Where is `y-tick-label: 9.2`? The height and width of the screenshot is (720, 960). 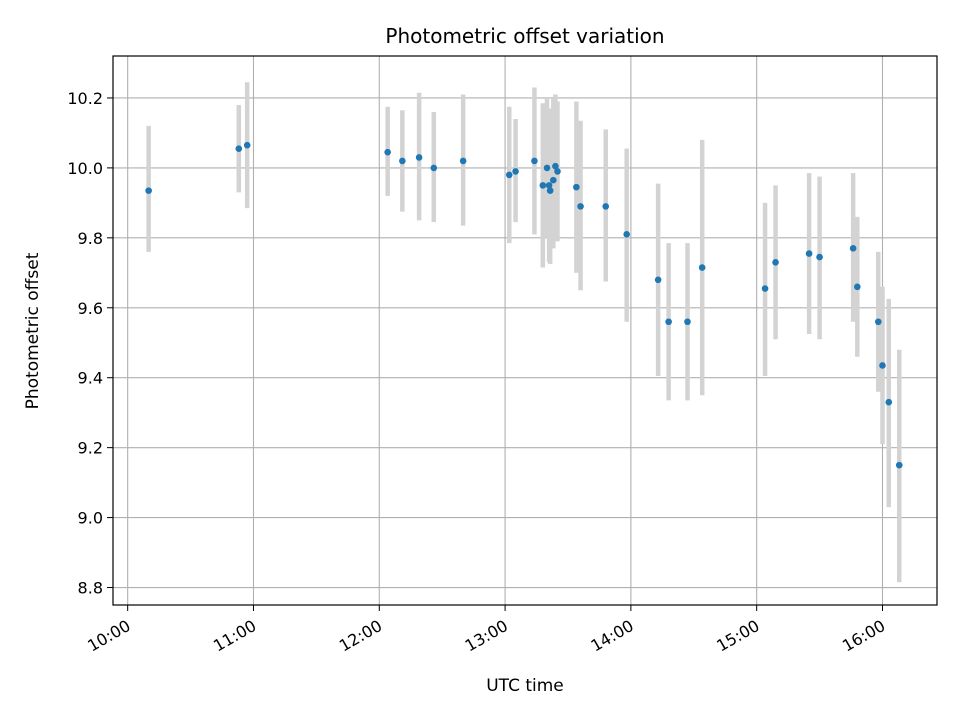 y-tick-label: 9.2 is located at coordinates (90, 448).